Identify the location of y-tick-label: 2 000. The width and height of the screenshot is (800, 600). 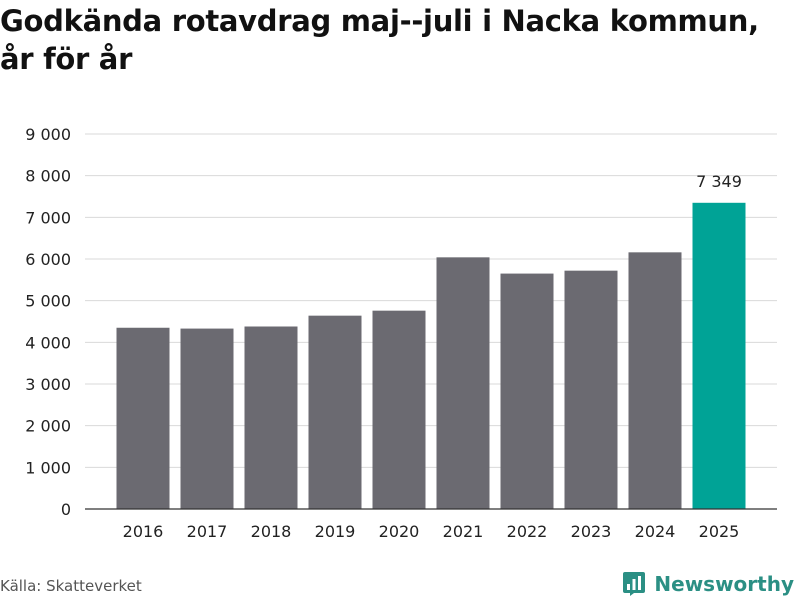
(48, 426).